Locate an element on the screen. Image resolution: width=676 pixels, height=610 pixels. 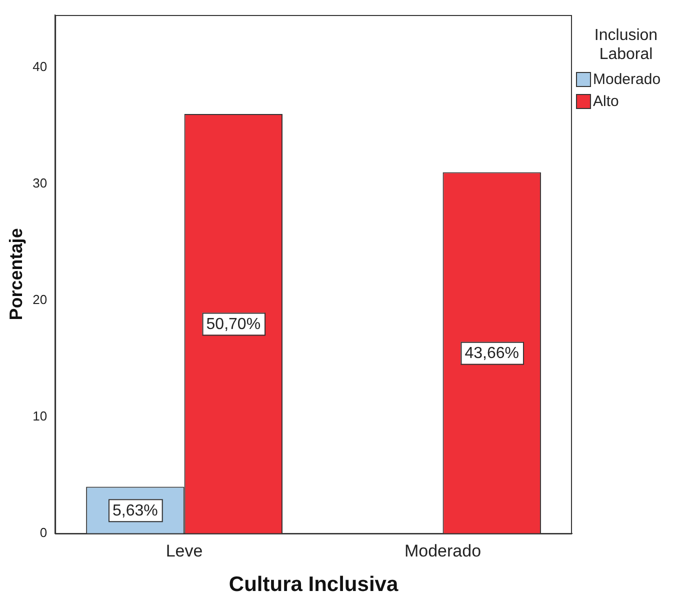
annotation: 5,63% is located at coordinates (135, 511).